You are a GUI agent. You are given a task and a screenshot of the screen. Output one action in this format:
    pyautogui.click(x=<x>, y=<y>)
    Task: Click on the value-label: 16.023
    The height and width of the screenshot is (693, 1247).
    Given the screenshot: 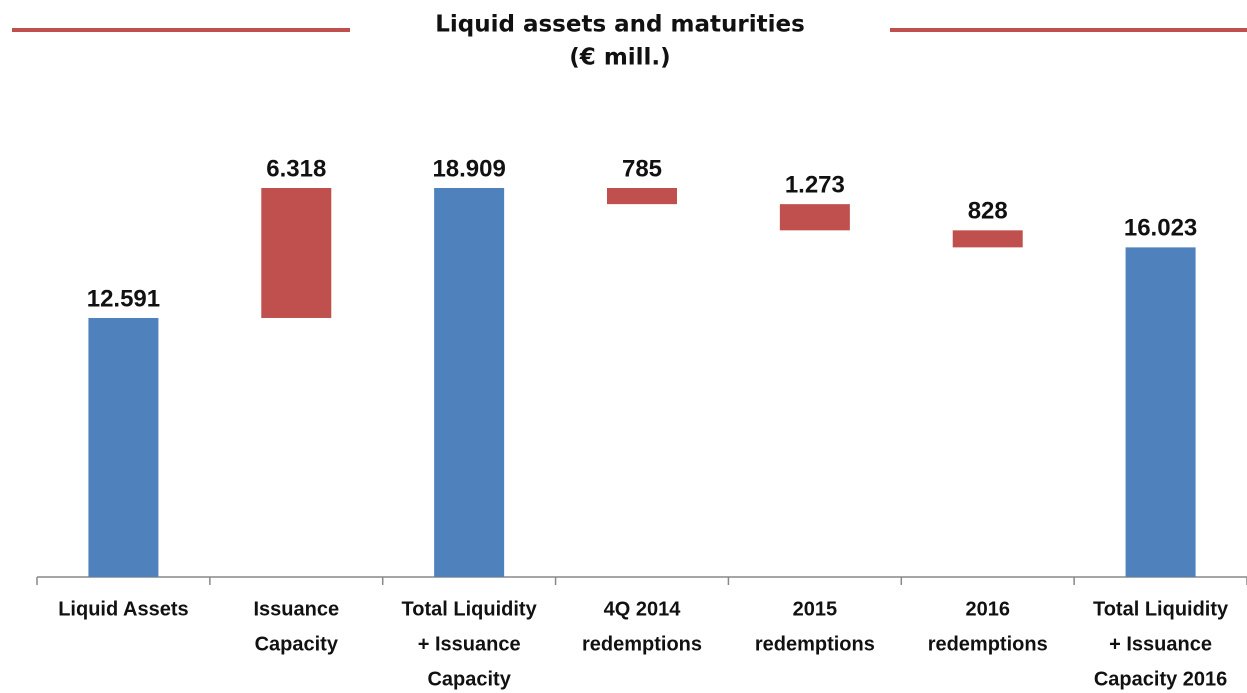 What is the action you would take?
    pyautogui.click(x=1160, y=228)
    